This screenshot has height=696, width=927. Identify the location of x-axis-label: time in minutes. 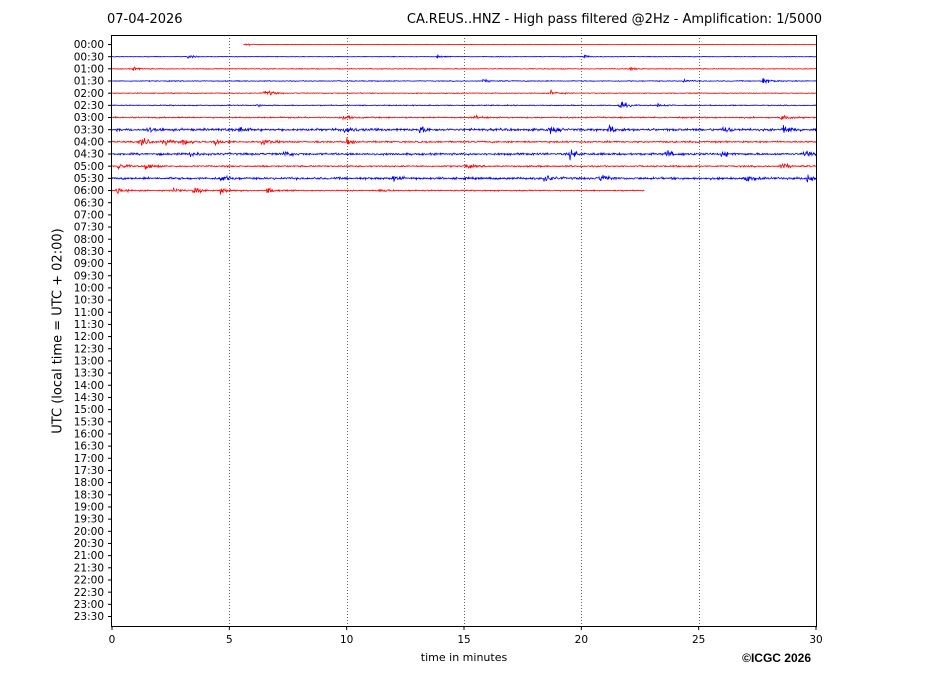
(464, 657).